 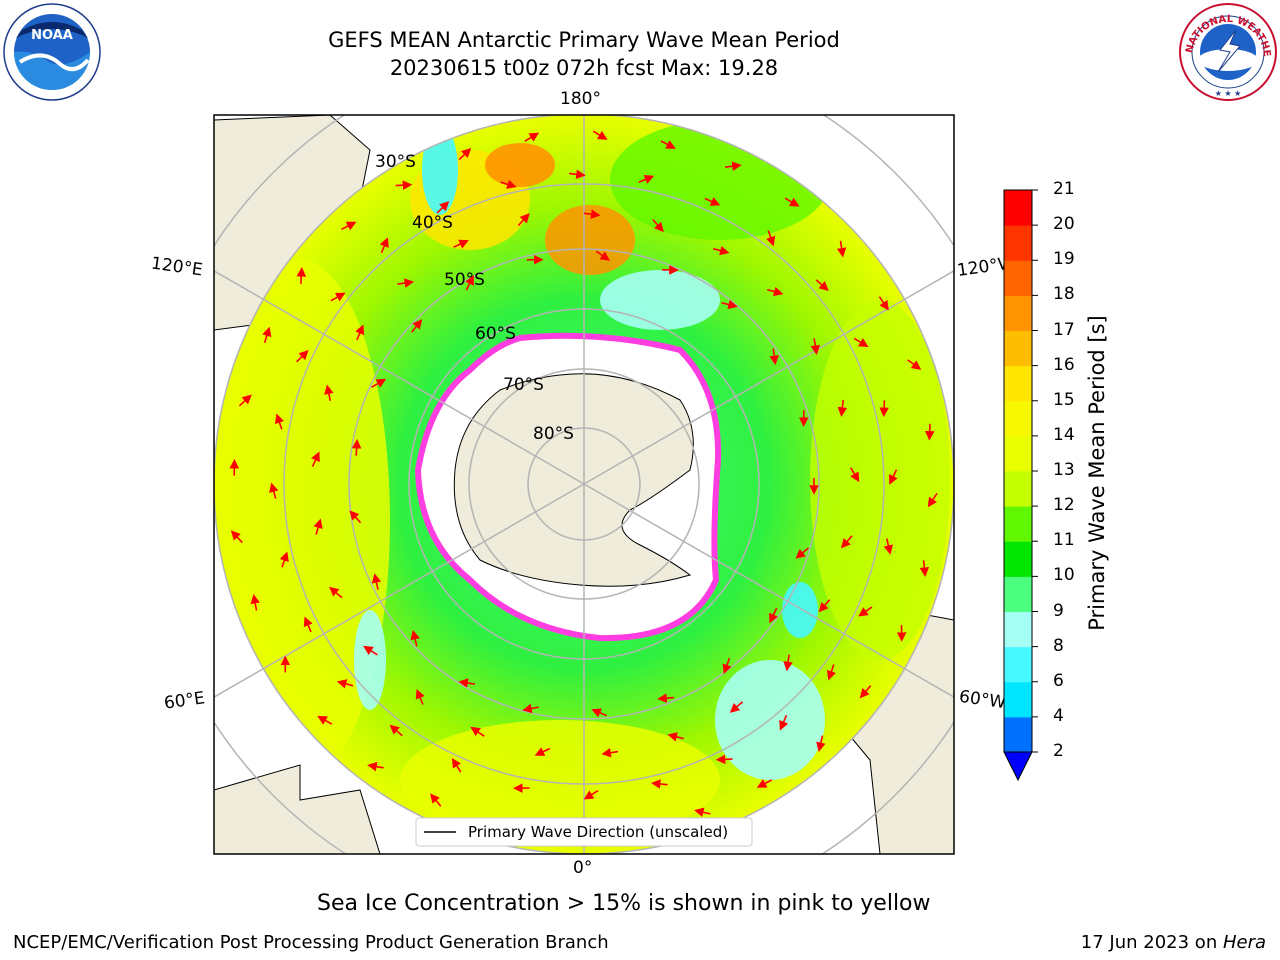 What do you see at coordinates (1058, 610) in the screenshot?
I see `colorbar-tick-label: 9` at bounding box center [1058, 610].